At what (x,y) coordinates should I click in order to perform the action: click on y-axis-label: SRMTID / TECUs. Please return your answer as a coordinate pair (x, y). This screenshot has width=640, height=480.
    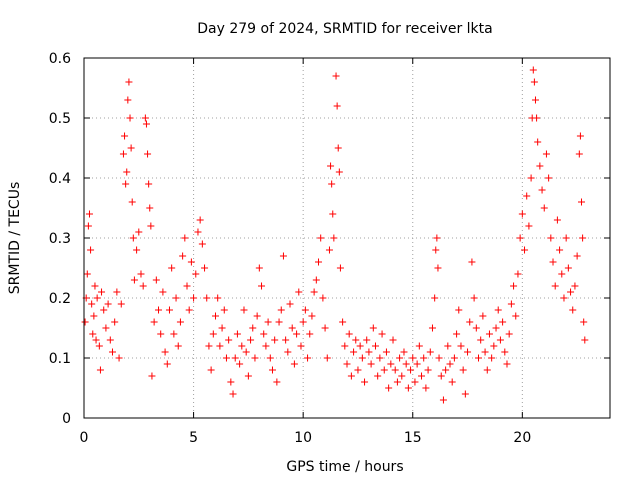
    Looking at the image, I should click on (15, 238).